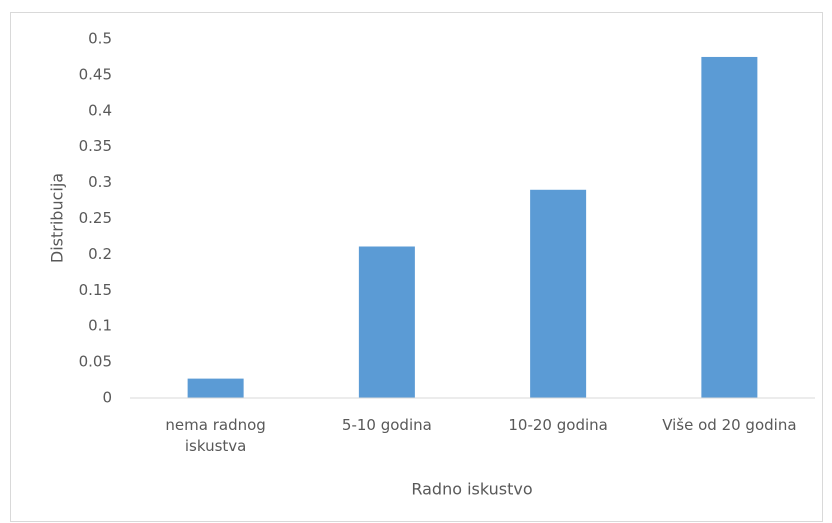 Image resolution: width=832 pixels, height=523 pixels. Describe the element at coordinates (57, 218) in the screenshot. I see `y-axis-title: Distribucija` at that location.